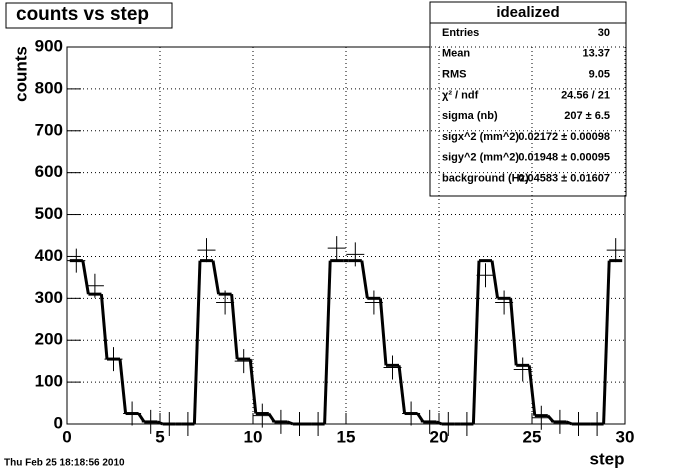  I want to click on stat-value: 0.04583 ± 0.01607, so click(564, 179).